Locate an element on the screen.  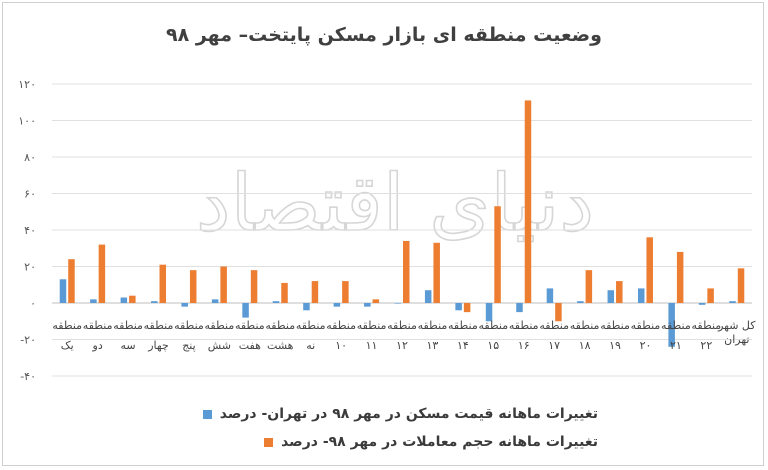
x-tick-label: منطقه سه is located at coordinates (128, 335).